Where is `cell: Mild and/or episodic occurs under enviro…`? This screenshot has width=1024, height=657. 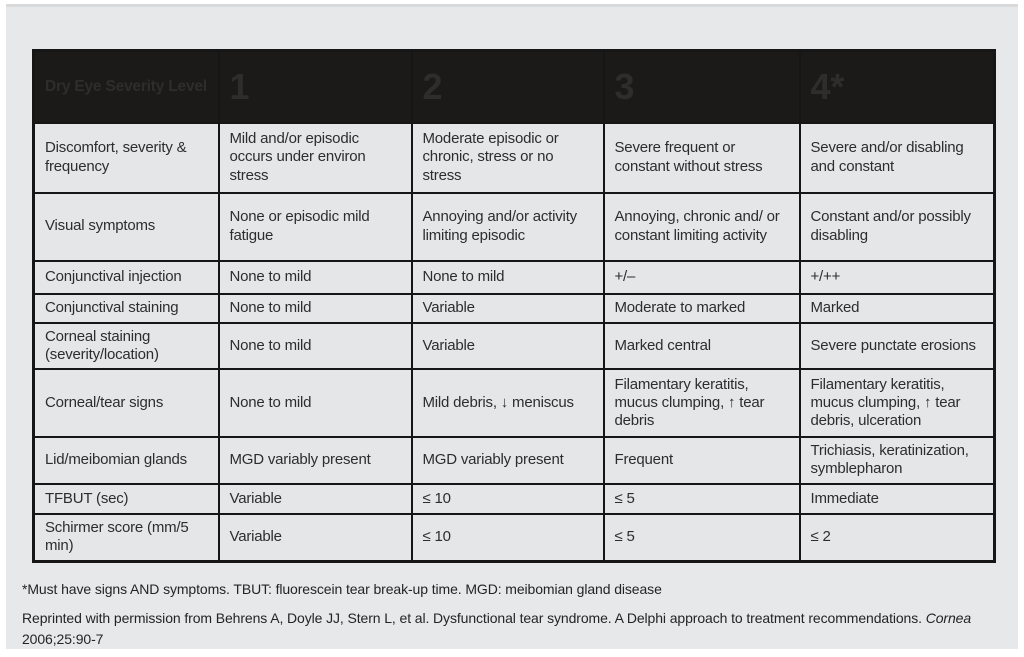
cell: Mild and/or episodic occurs under enviro… is located at coordinates (315, 157).